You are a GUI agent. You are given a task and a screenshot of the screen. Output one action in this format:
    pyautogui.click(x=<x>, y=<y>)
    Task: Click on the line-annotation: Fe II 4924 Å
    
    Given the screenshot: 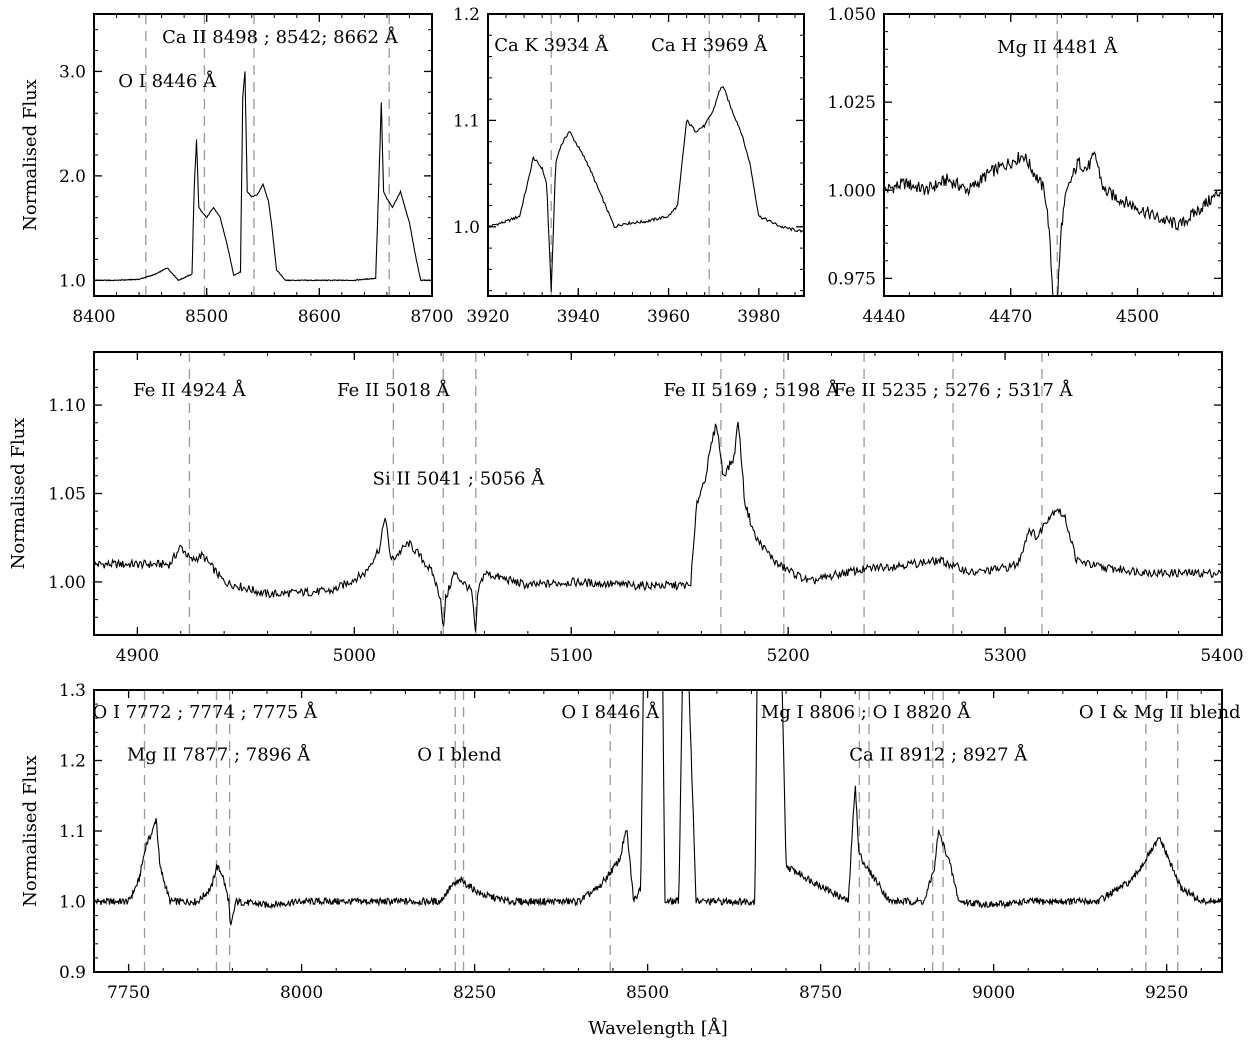 What is the action you would take?
    pyautogui.click(x=189, y=390)
    